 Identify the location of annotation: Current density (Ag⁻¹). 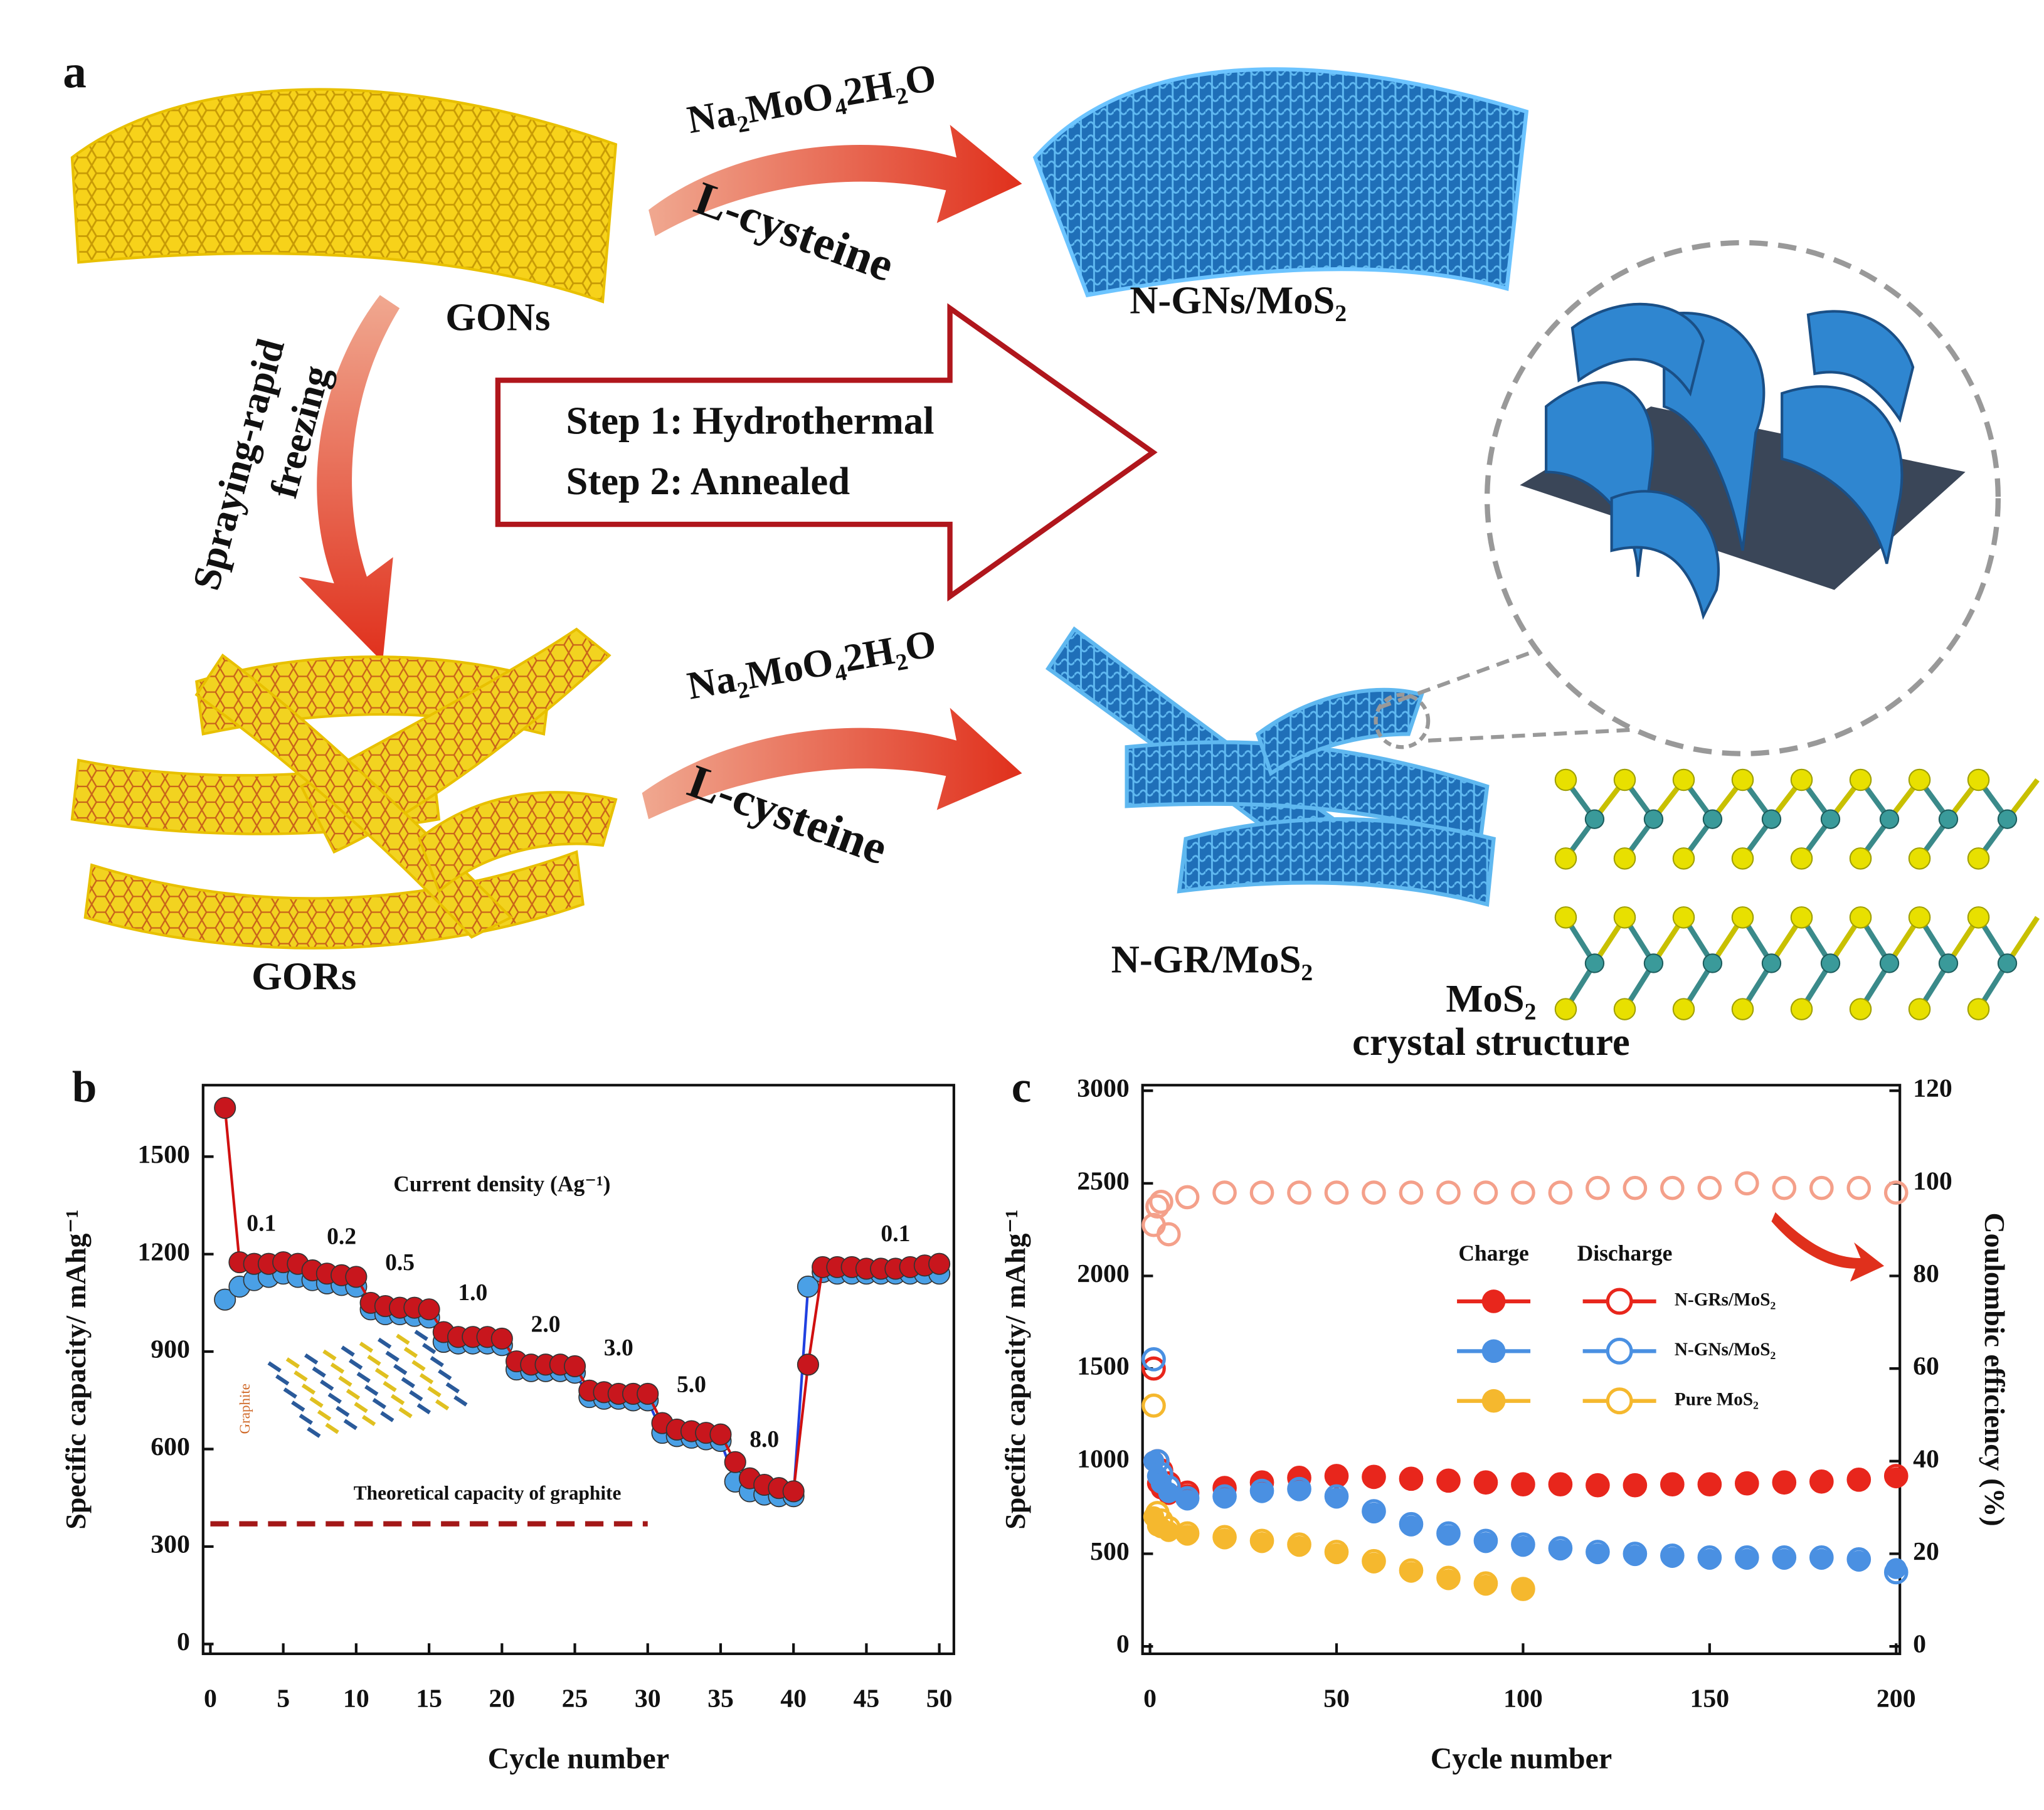
(501, 1183).